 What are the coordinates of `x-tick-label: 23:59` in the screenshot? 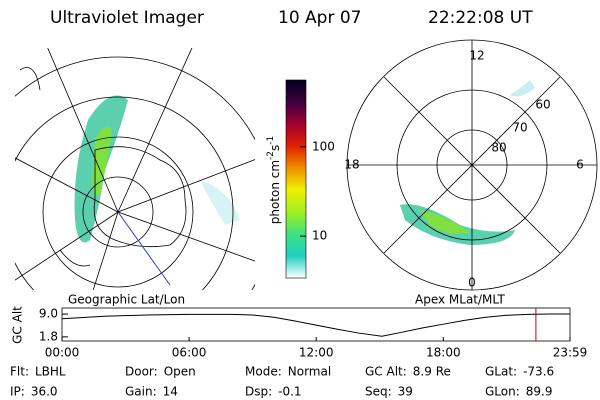 It's located at (570, 353).